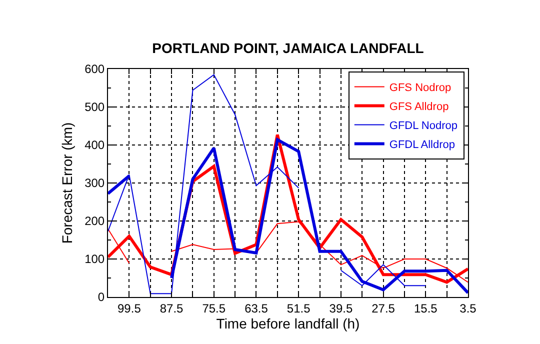 The width and height of the screenshot is (540, 344). What do you see at coordinates (94, 107) in the screenshot?
I see `y-tick-label: 500` at bounding box center [94, 107].